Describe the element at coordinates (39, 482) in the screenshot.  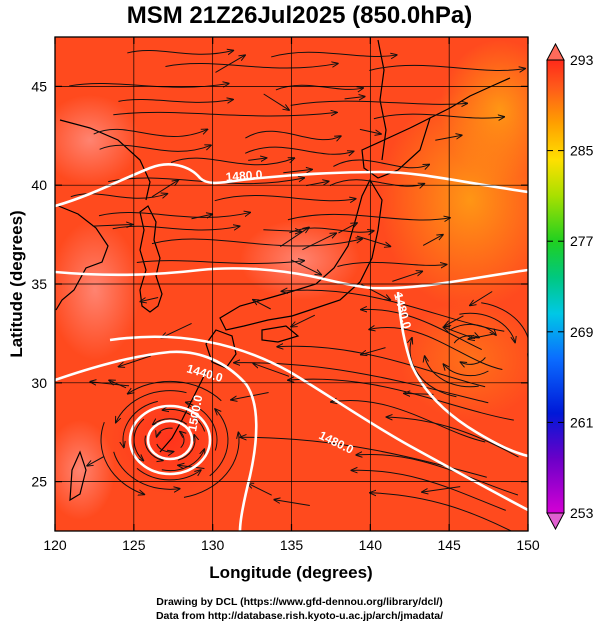
I see `y-tick-label: 25` at that location.